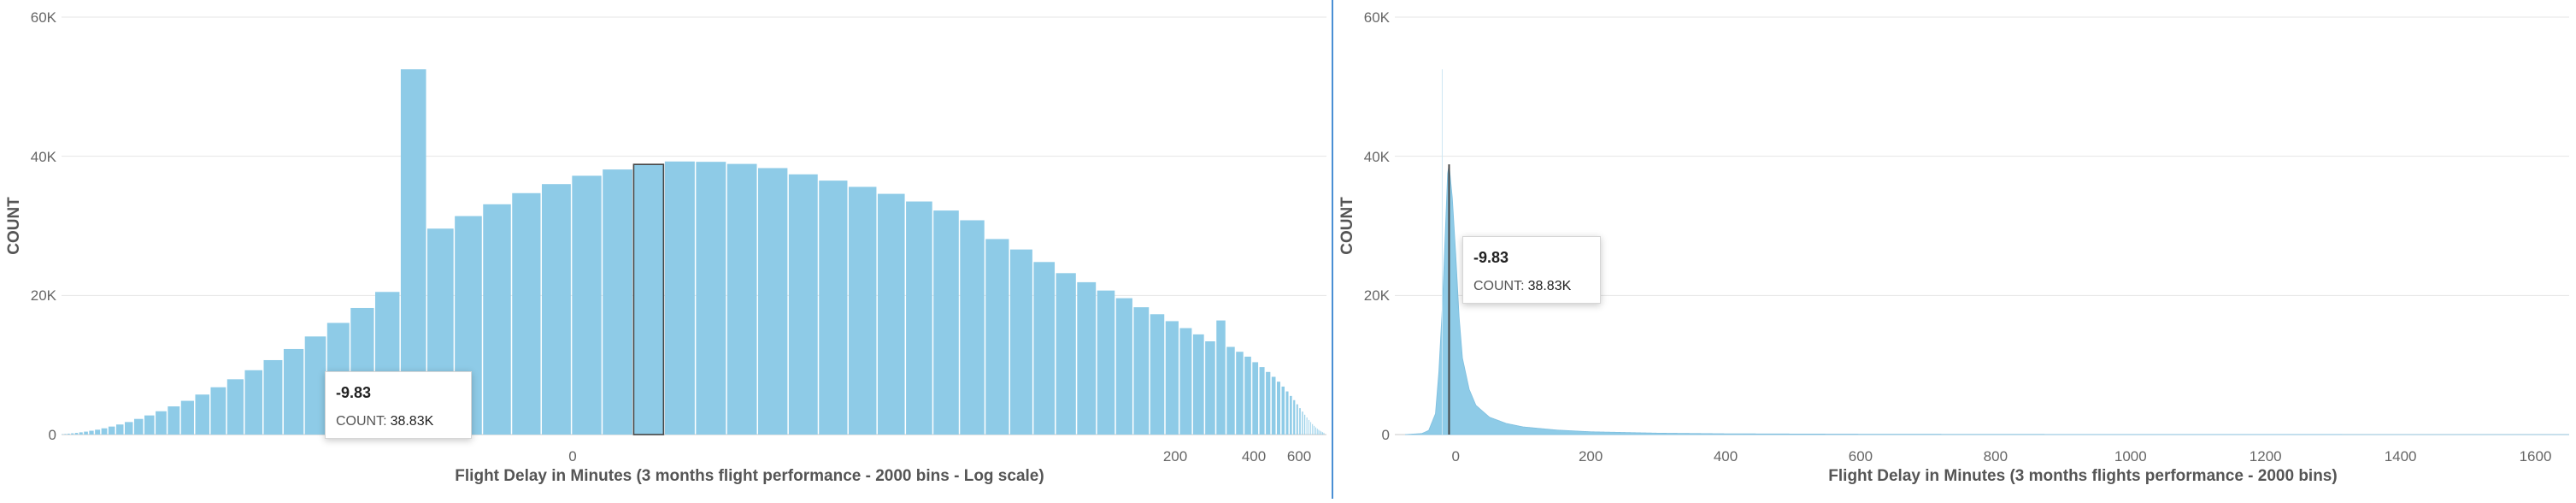  Describe the element at coordinates (361, 421) in the screenshot. I see `tooltip-count-label: COUNT:` at that location.